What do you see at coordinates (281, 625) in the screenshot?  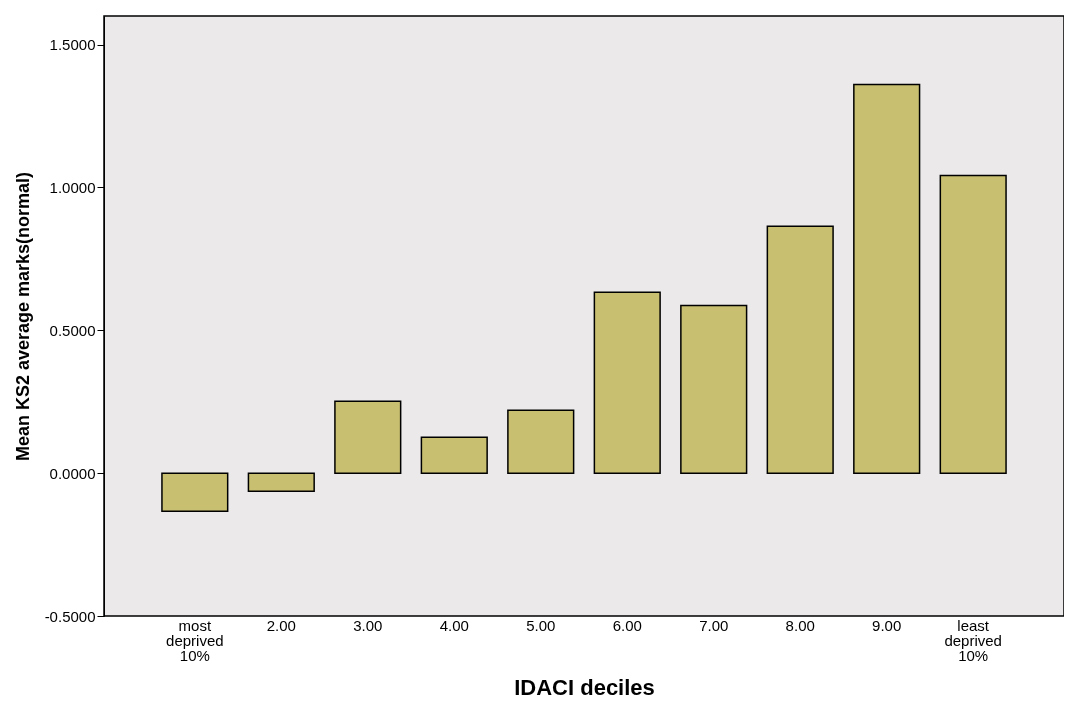 I see `x-tick-label: 2.00` at bounding box center [281, 625].